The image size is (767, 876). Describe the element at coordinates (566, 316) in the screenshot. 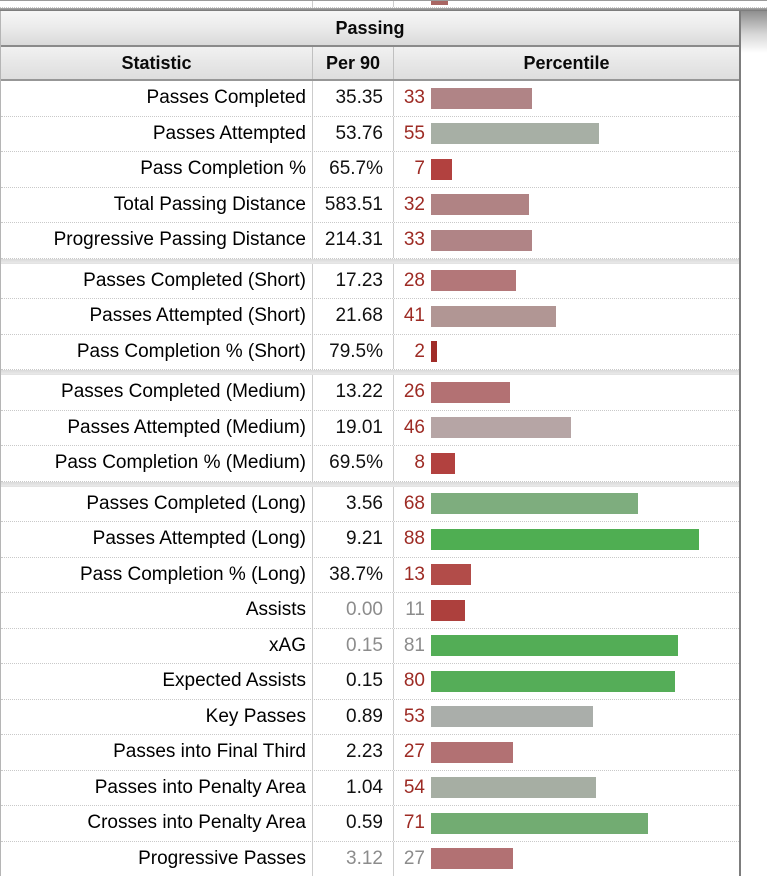

I see `percentile-cell: 41` at that location.